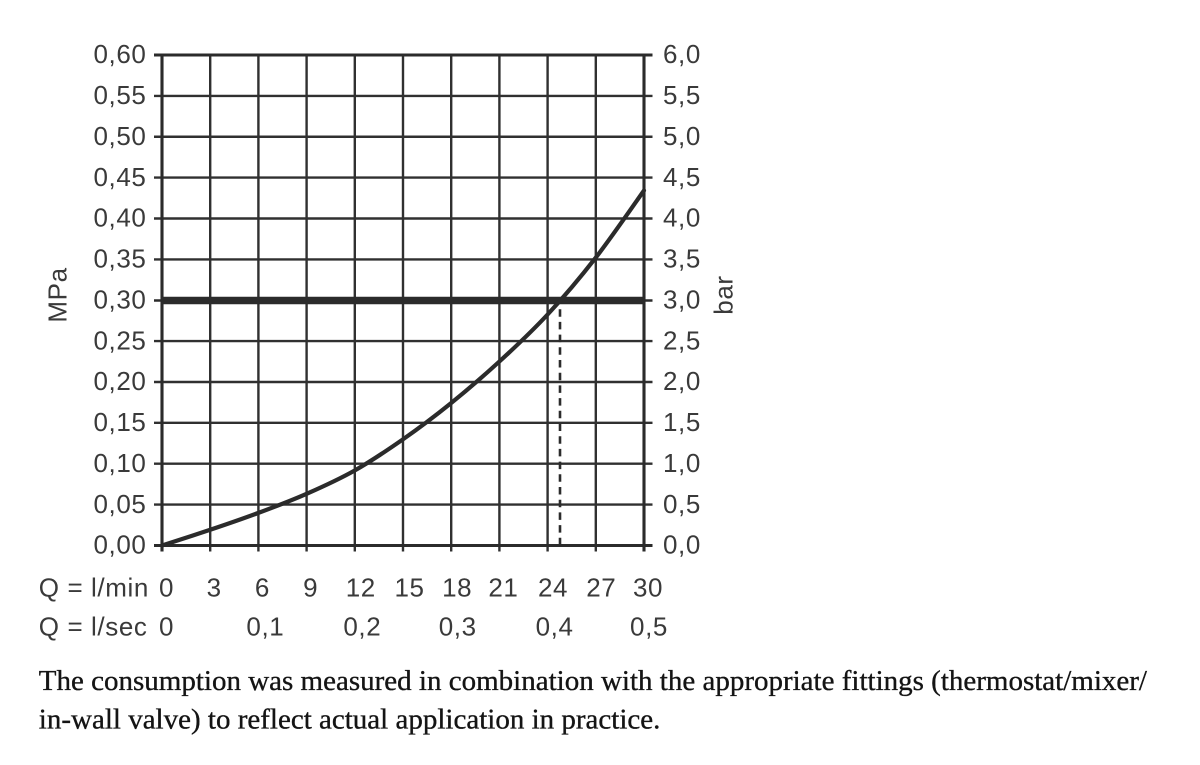 The image size is (1200, 765). Describe the element at coordinates (119, 136) in the screenshot. I see `svg-text: 0,50` at that location.